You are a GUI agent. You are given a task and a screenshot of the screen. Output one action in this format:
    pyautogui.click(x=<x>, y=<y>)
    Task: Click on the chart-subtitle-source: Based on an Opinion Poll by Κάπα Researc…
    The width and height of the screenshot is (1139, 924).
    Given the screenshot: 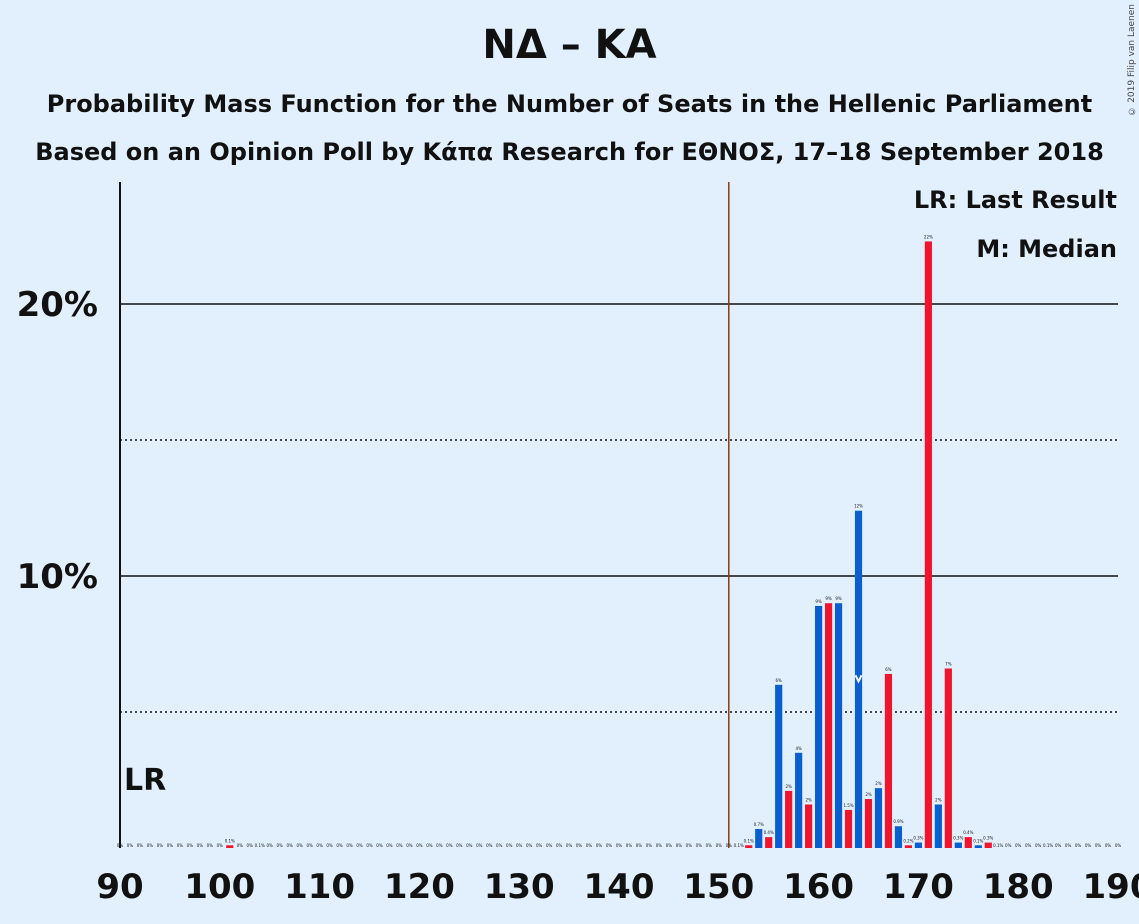 What is the action you would take?
    pyautogui.click(x=569, y=152)
    